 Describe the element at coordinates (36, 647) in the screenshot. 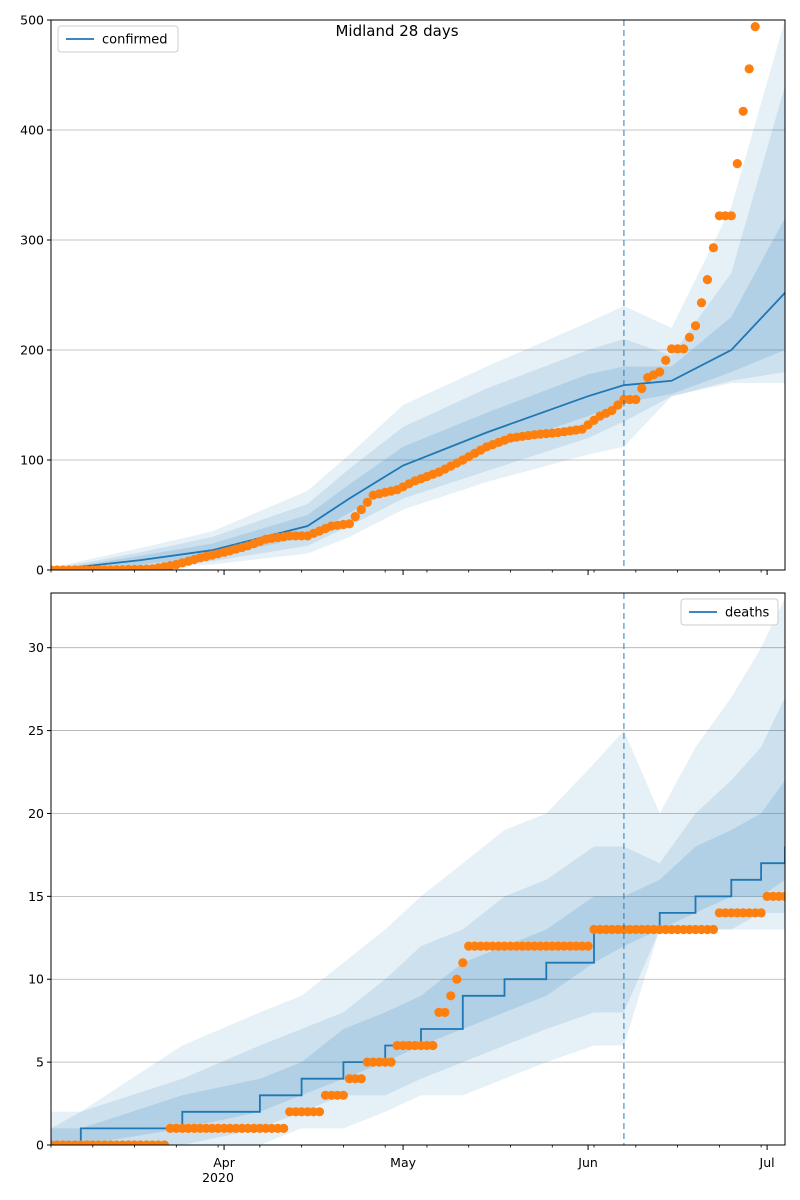

I see `y-tick-label: 30` at that location.